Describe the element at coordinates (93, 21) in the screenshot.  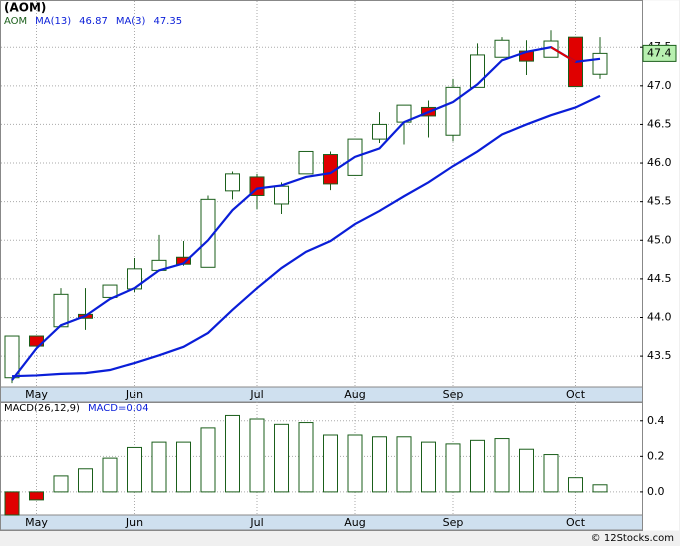
I see `legend-text: 46.87` at that location.